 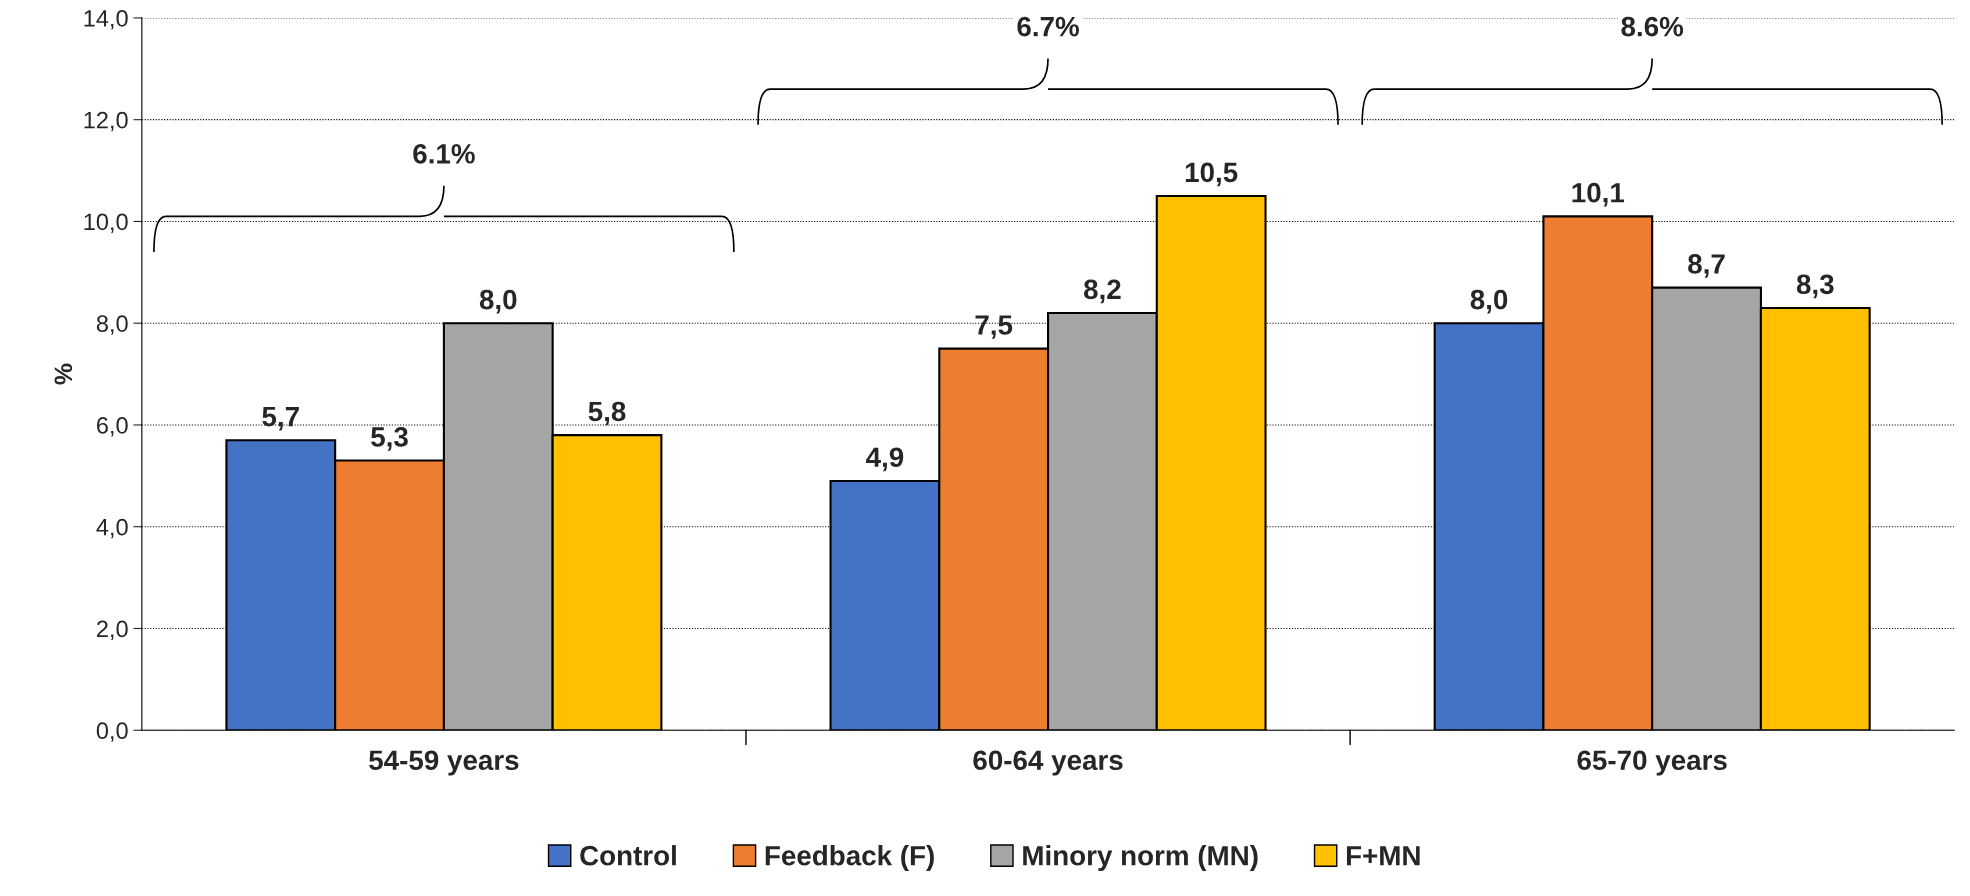 What do you see at coordinates (112, 528) in the screenshot?
I see `y-tick-label: 4,0` at bounding box center [112, 528].